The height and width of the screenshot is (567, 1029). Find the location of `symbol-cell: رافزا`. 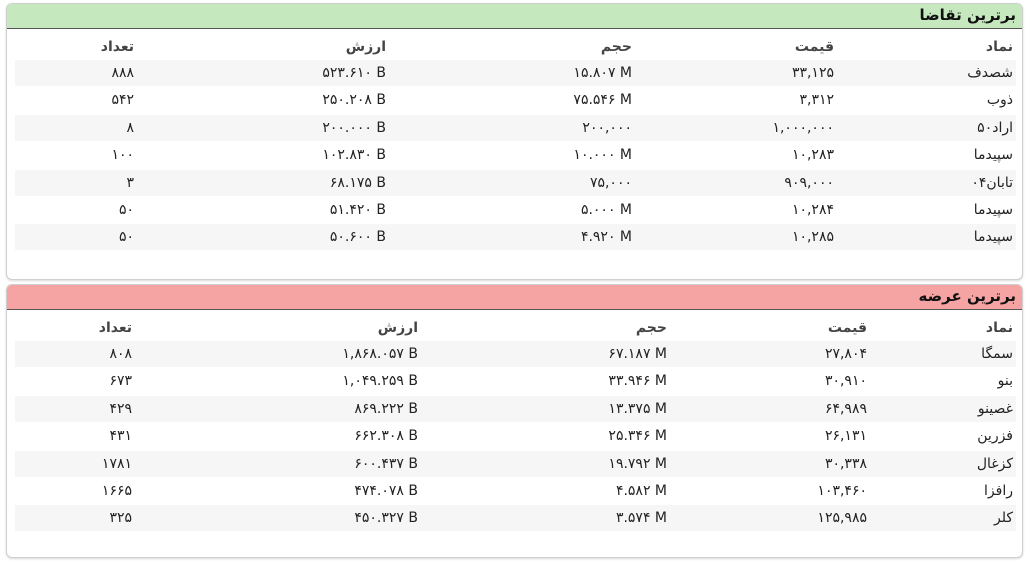

symbol-cell: رافزا is located at coordinates (998, 491).